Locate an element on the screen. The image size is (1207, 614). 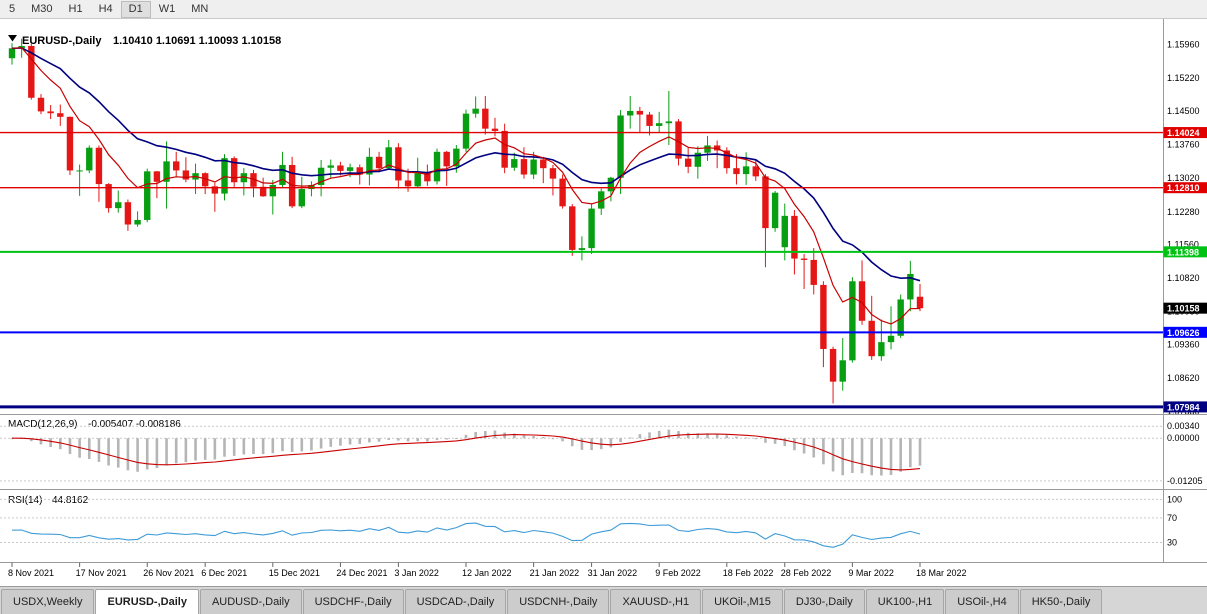
date-axis-label: 15 Dec 2021 is located at coordinates (294, 573).